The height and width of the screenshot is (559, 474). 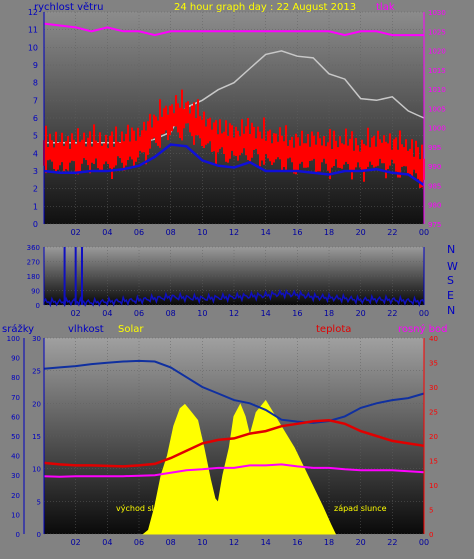 What do you see at coordinates (424, 232) in the screenshot?
I see `wind-x-tick-label: 00` at bounding box center [424, 232].